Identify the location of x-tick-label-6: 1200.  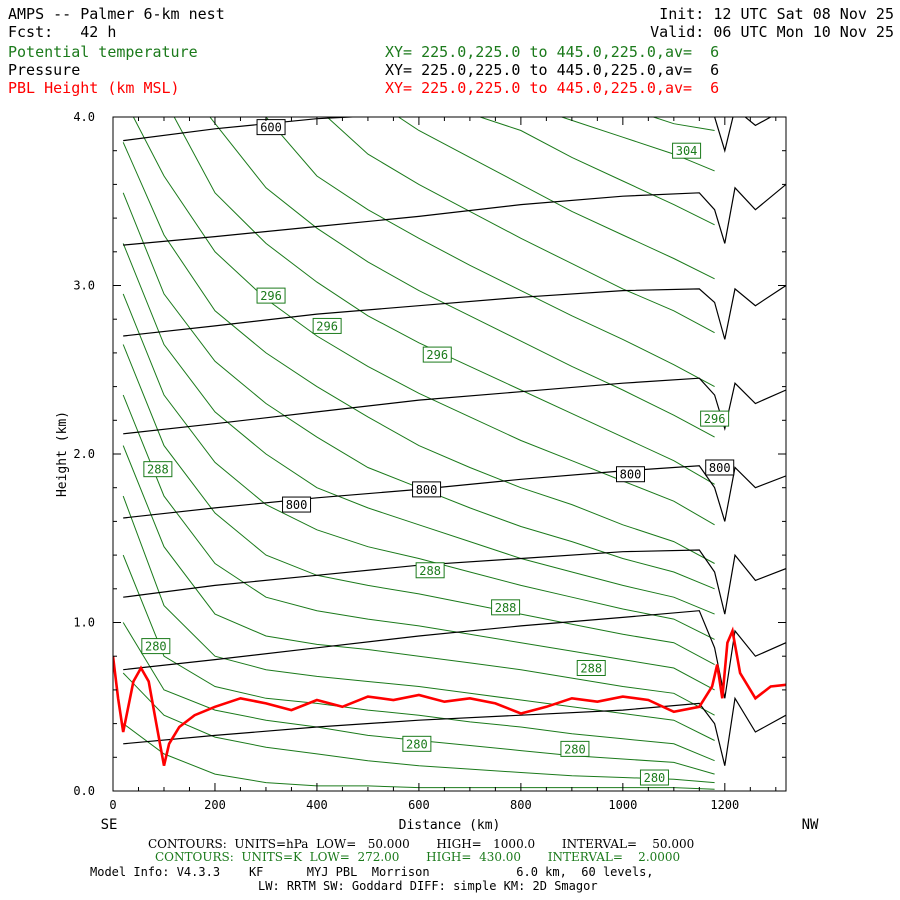
(724, 805).